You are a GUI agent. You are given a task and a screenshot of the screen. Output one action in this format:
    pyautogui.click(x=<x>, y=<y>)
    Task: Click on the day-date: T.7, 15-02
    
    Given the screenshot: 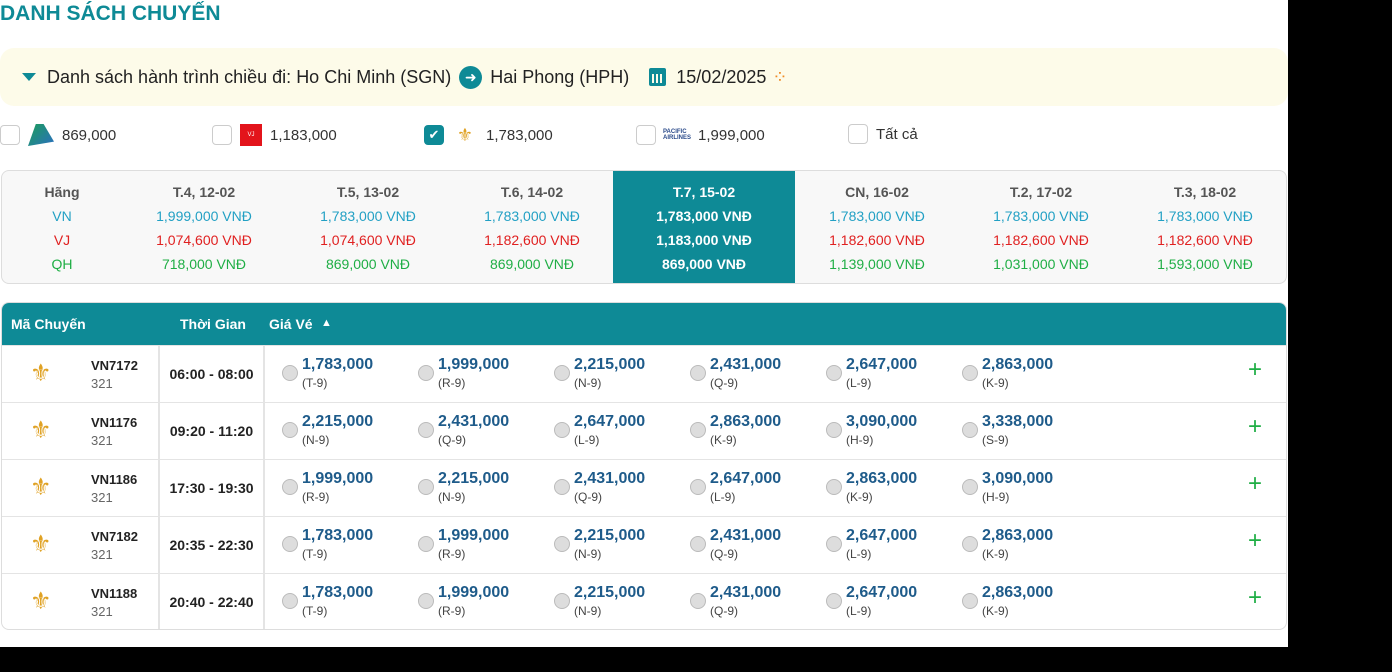 What is the action you would take?
    pyautogui.click(x=704, y=192)
    